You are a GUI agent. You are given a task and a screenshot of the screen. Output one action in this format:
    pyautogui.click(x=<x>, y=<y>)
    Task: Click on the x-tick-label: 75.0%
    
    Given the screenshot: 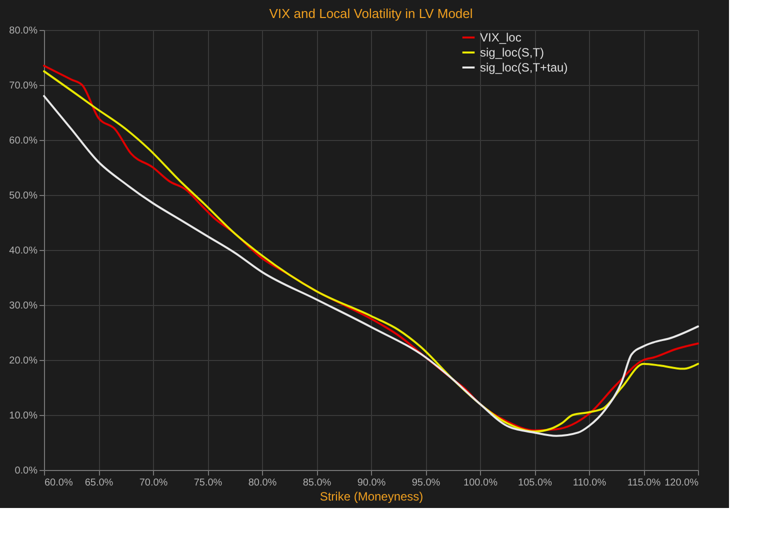 What is the action you would take?
    pyautogui.click(x=208, y=483)
    